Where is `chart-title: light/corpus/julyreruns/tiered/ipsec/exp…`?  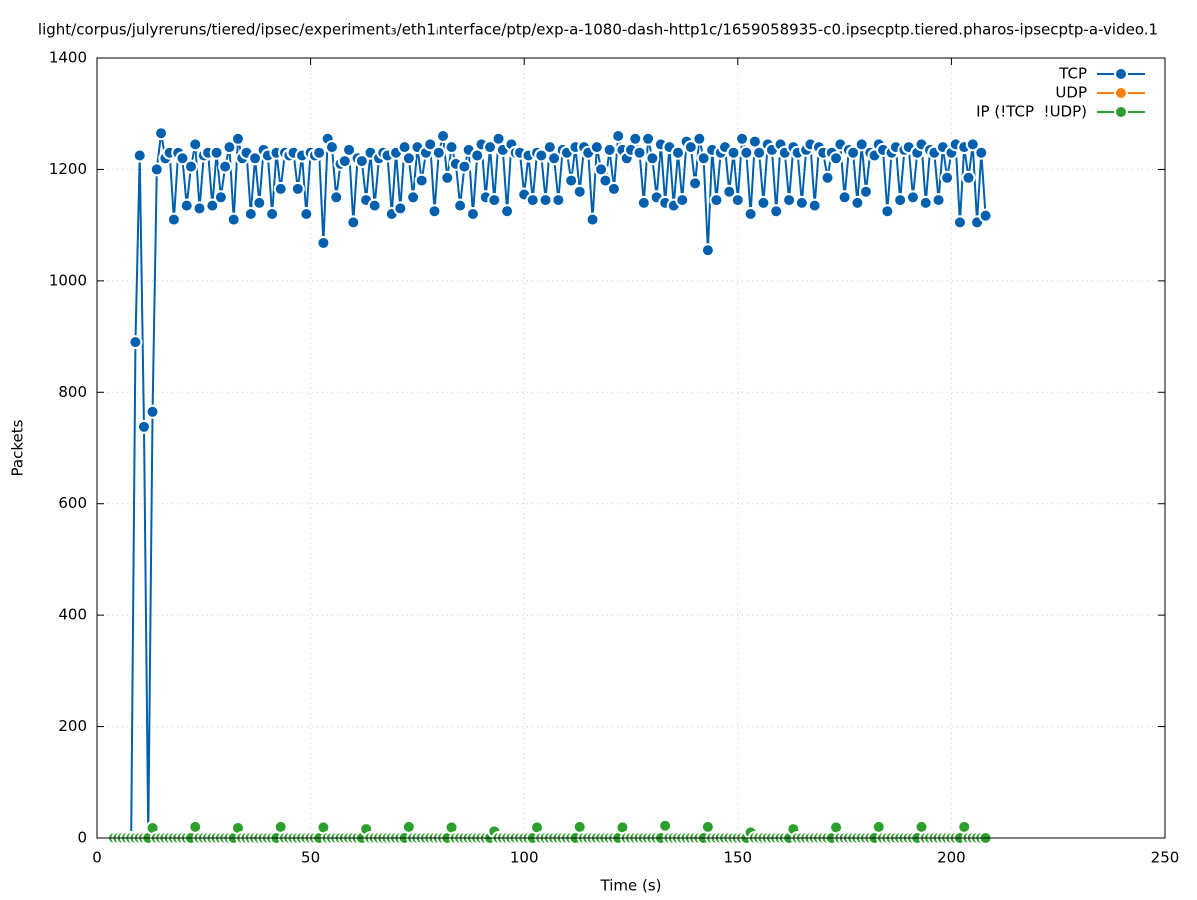
chart-title: light/corpus/julyreruns/tiered/ipsec/exp… is located at coordinates (598, 30).